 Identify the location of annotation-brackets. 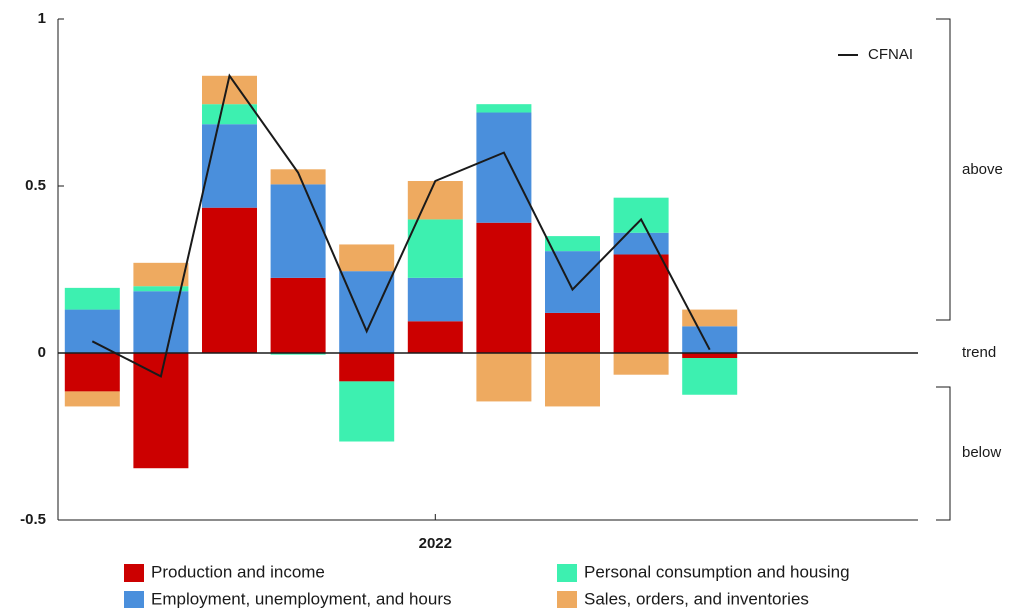
(943, 269).